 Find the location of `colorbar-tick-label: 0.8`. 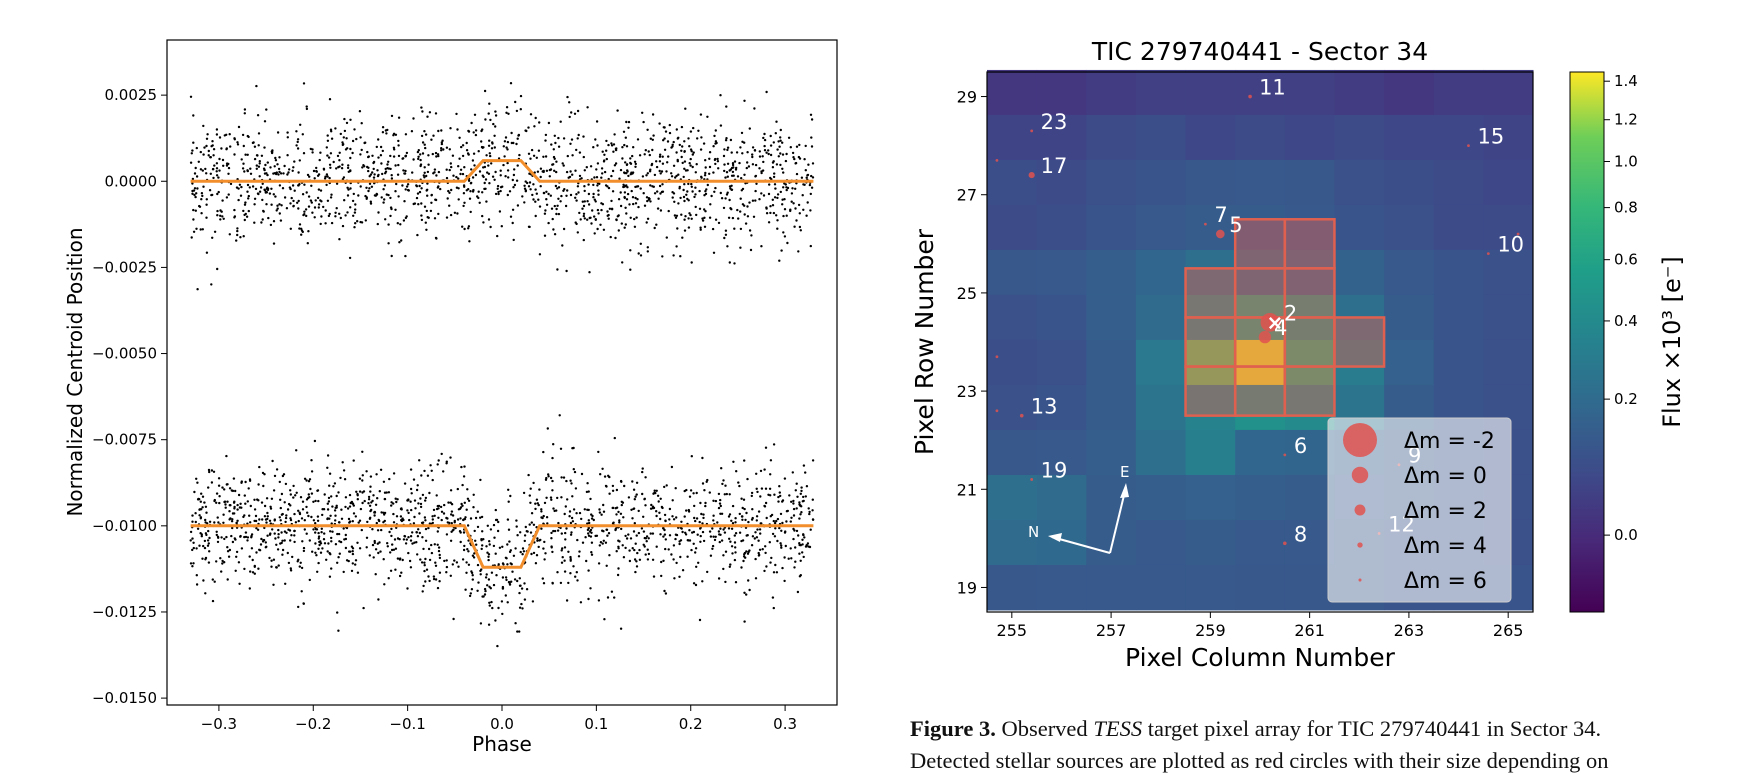

colorbar-tick-label: 0.8 is located at coordinates (1626, 208).